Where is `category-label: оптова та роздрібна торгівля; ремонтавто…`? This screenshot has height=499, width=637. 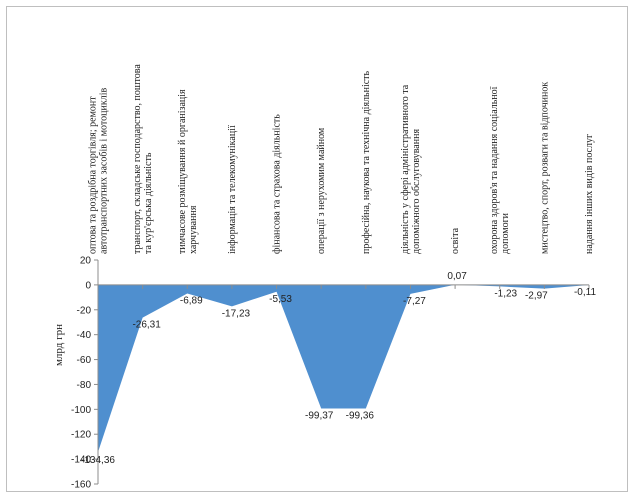 category-label: оптова та роздрібна торгівля; ремонтавто… is located at coordinates (99, 171).